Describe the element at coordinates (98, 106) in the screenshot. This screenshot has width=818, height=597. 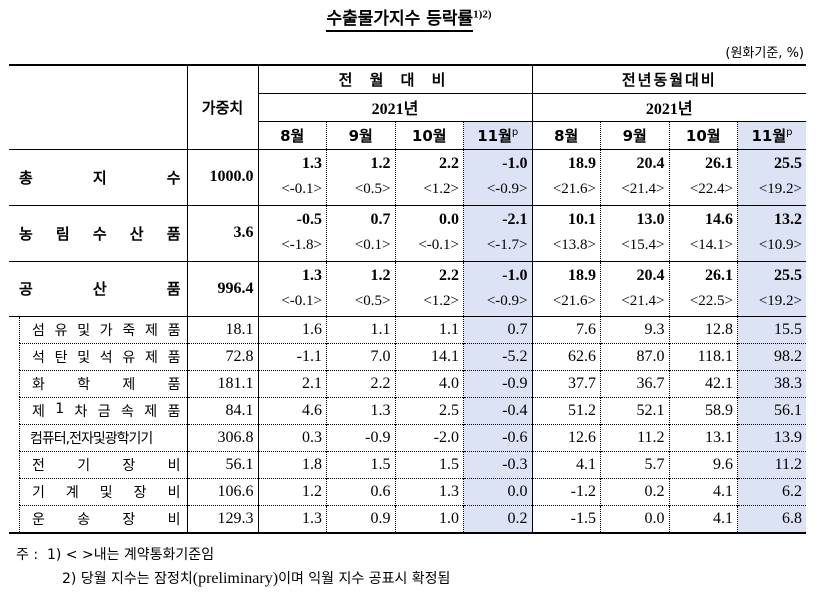
I see `corner-cell` at that location.